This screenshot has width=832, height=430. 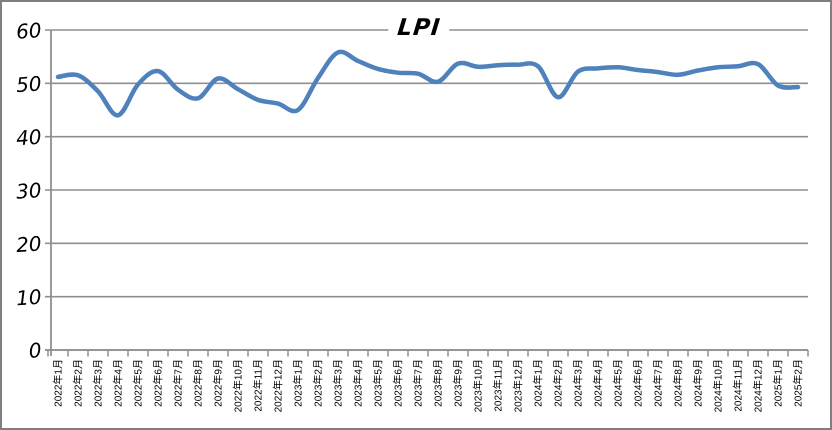 What do you see at coordinates (458, 383) in the screenshot?
I see `x-axis-tick-label: 2023年9月` at bounding box center [458, 383].